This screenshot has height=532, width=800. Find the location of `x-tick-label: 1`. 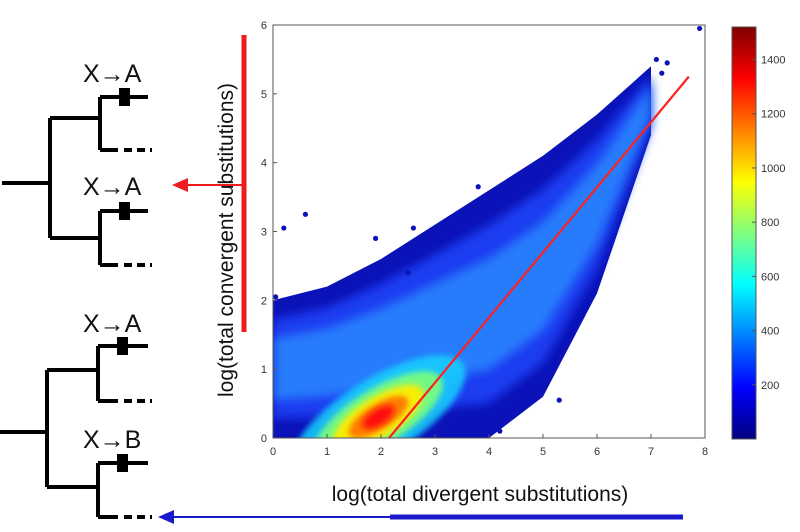

x-tick-label: 1 is located at coordinates (327, 452).